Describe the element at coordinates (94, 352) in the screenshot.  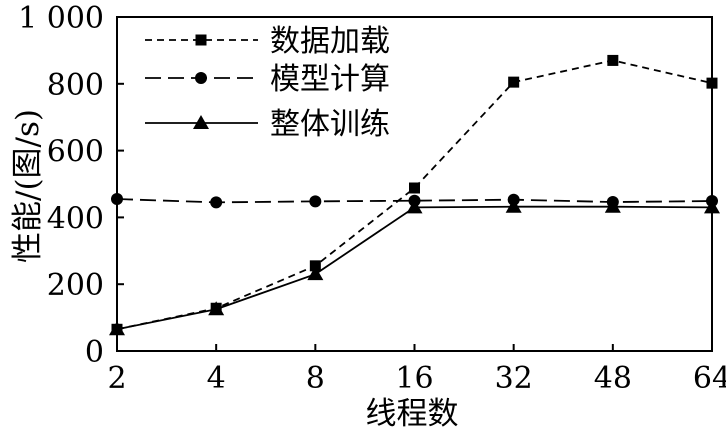
I see `y-tick-label: 0` at that location.